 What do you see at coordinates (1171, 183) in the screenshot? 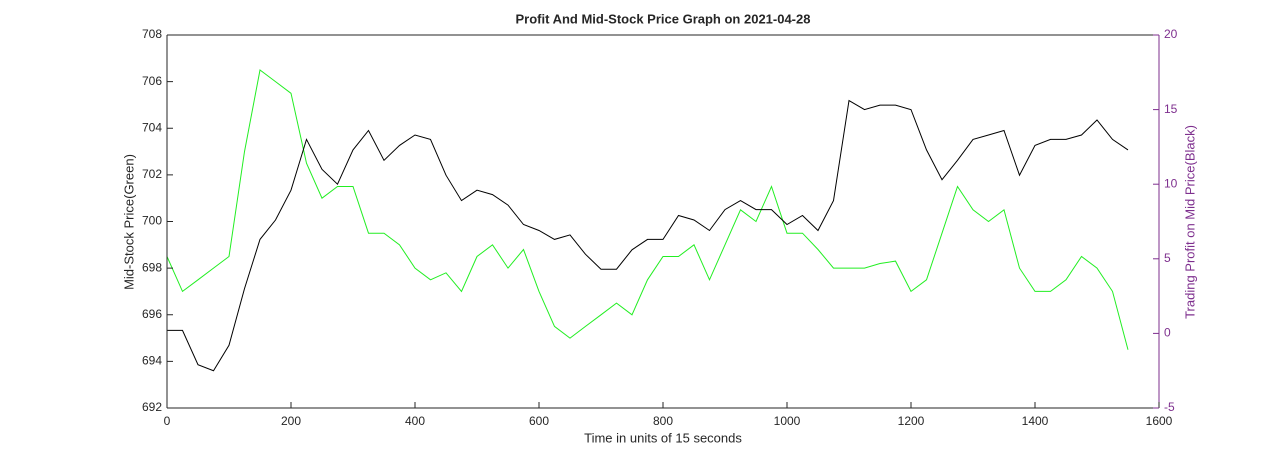
I see `y2-tick-label: 10` at bounding box center [1171, 183].